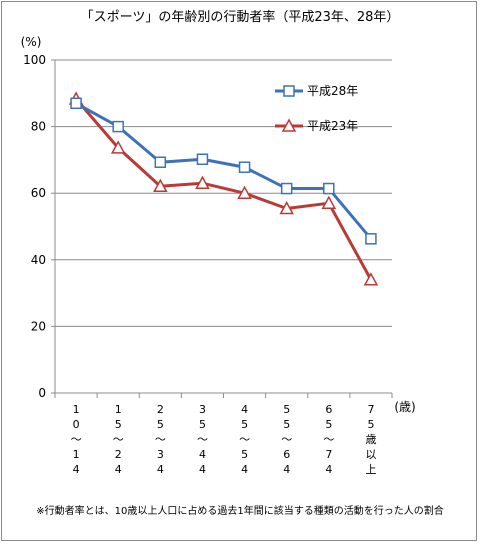 The image size is (480, 544). Describe the element at coordinates (370, 454) in the screenshot. I see `x-tick-char: 以` at that location.